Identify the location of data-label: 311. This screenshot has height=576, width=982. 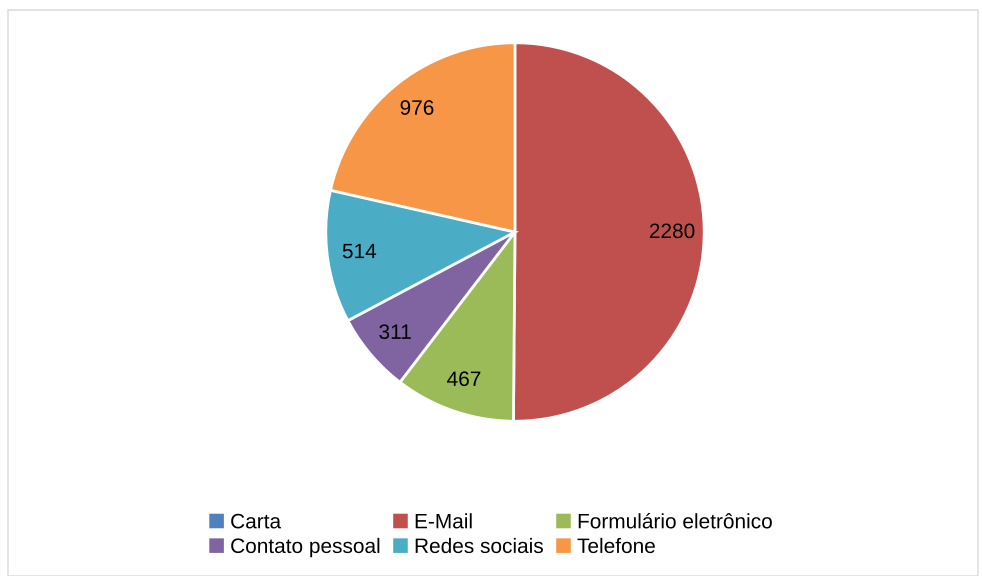
(395, 332).